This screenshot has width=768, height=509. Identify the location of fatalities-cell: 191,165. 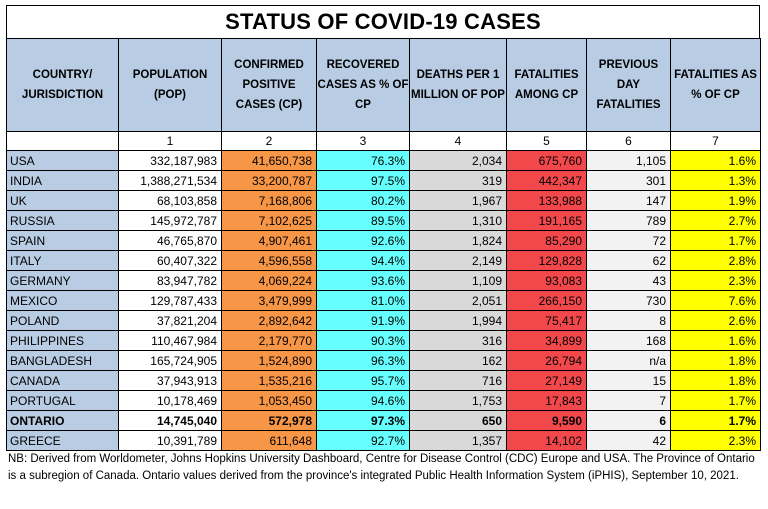
(546, 220).